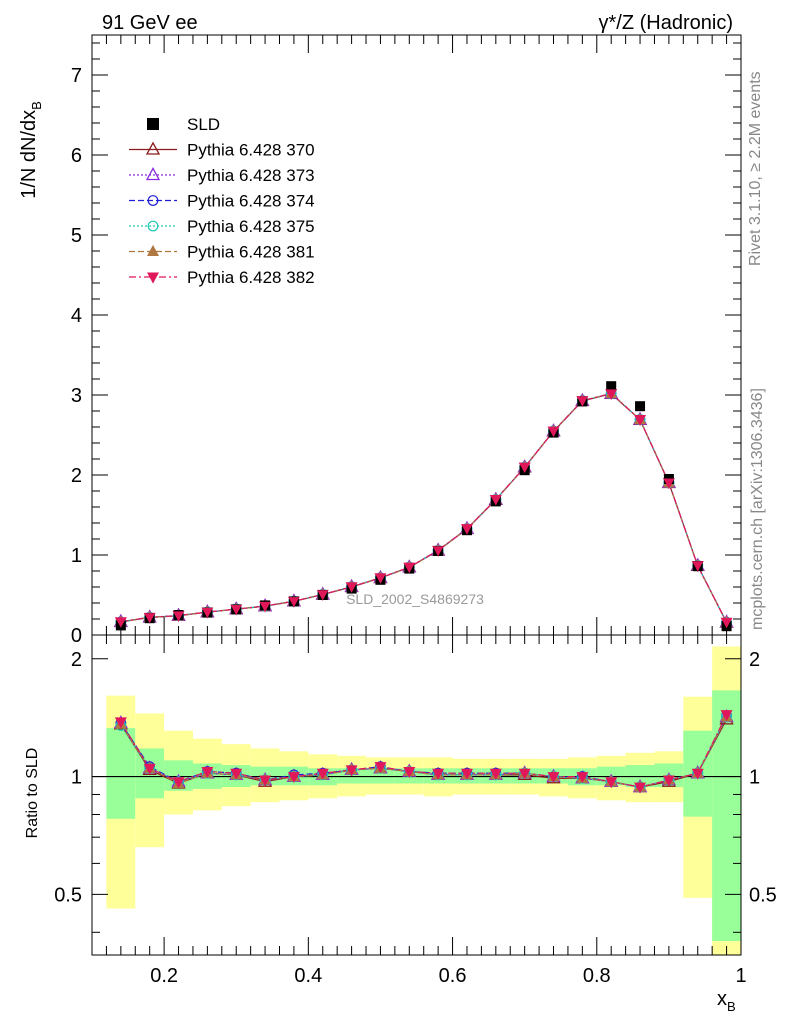 The width and height of the screenshot is (786, 1024). Describe the element at coordinates (453, 976) in the screenshot. I see `x-tick-label: 0.6` at that location.